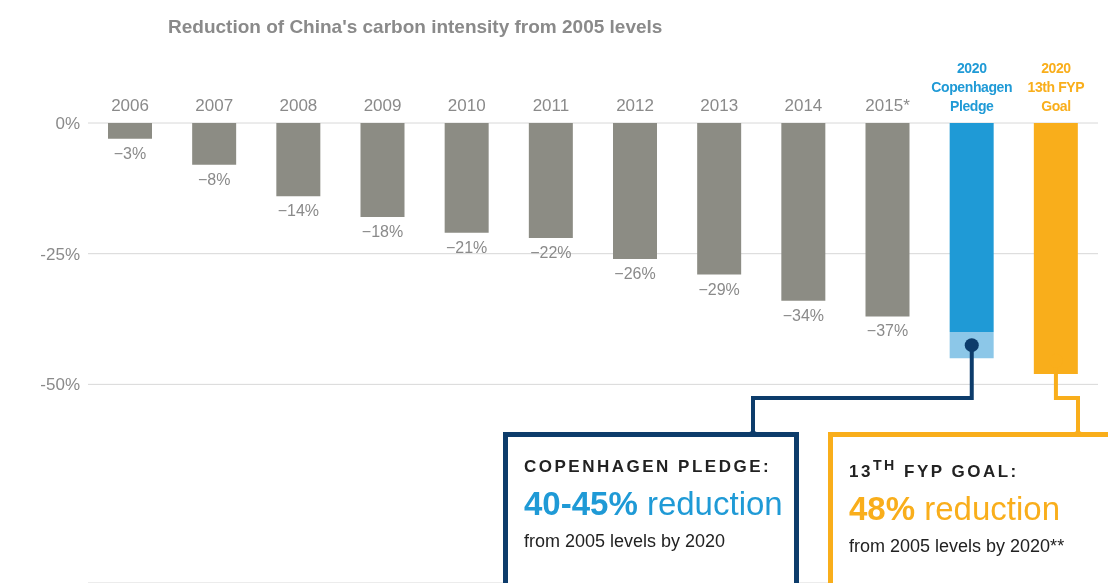 The height and width of the screenshot is (583, 1116). What do you see at coordinates (130, 153) in the screenshot?
I see `data-label: −3%` at bounding box center [130, 153].